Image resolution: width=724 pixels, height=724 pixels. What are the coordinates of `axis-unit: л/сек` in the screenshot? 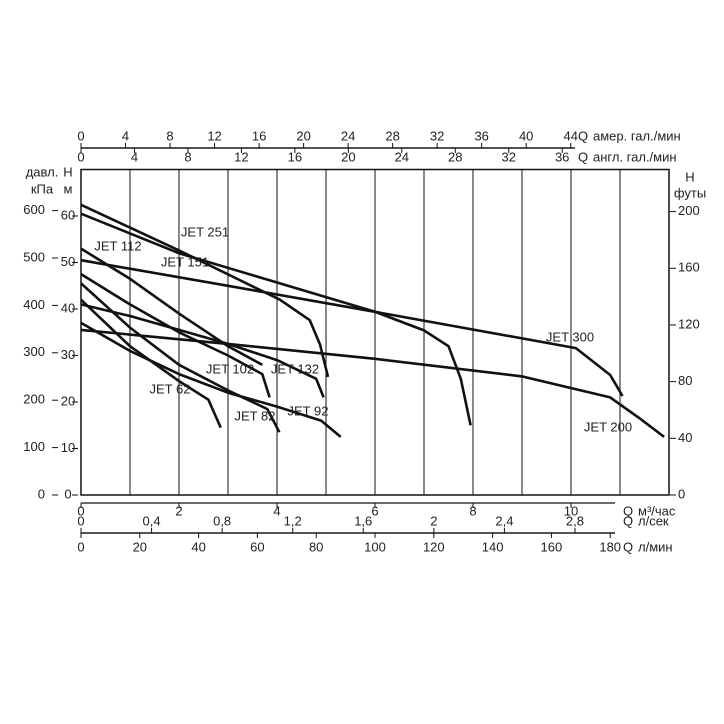 It's located at (653, 520).